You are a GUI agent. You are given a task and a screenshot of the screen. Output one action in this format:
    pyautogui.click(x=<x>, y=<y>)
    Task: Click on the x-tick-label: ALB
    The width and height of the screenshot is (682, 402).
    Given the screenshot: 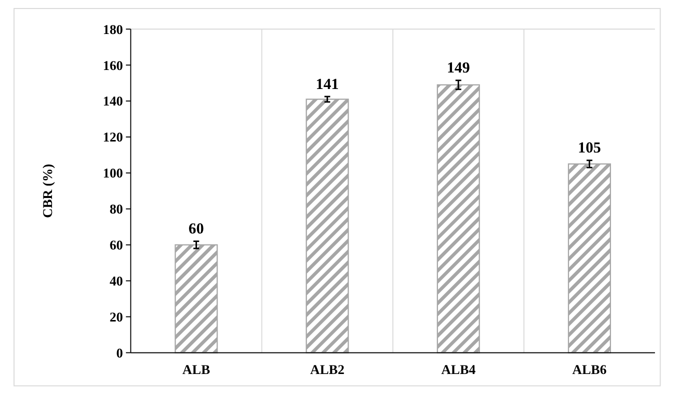 What is the action you would take?
    pyautogui.click(x=196, y=369)
    